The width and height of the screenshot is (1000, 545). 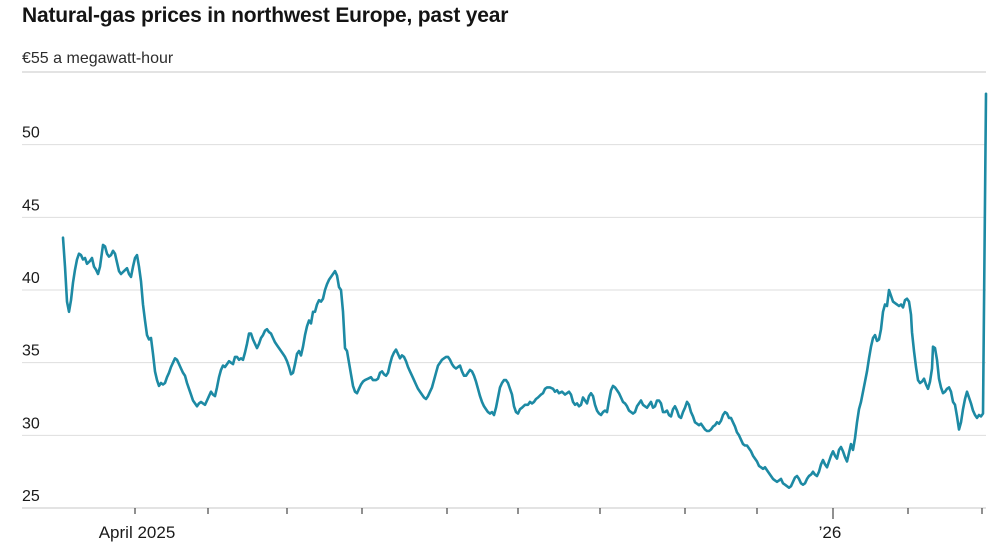 I want to click on y-axis-label-35: 35, so click(x=31, y=351).